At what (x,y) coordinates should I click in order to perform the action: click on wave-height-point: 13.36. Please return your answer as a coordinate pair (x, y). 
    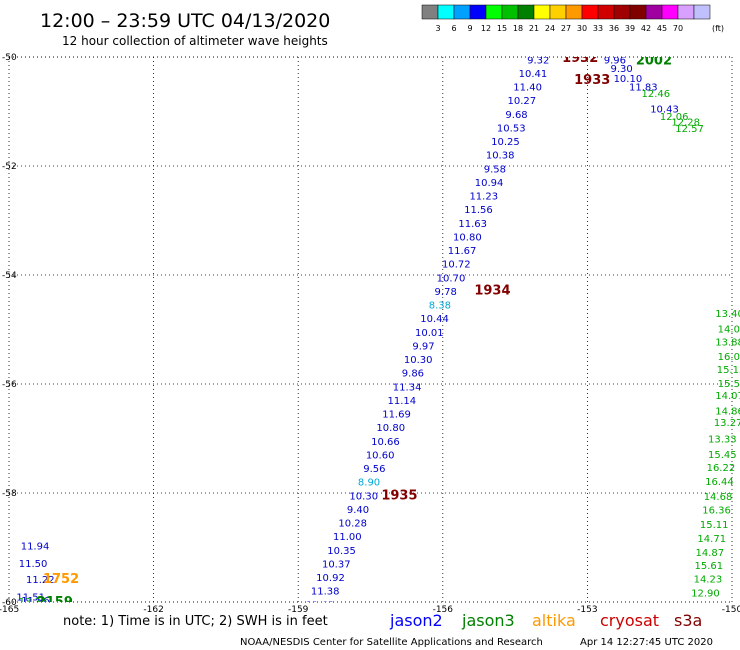
    Looking at the image, I should click on (33, 602).